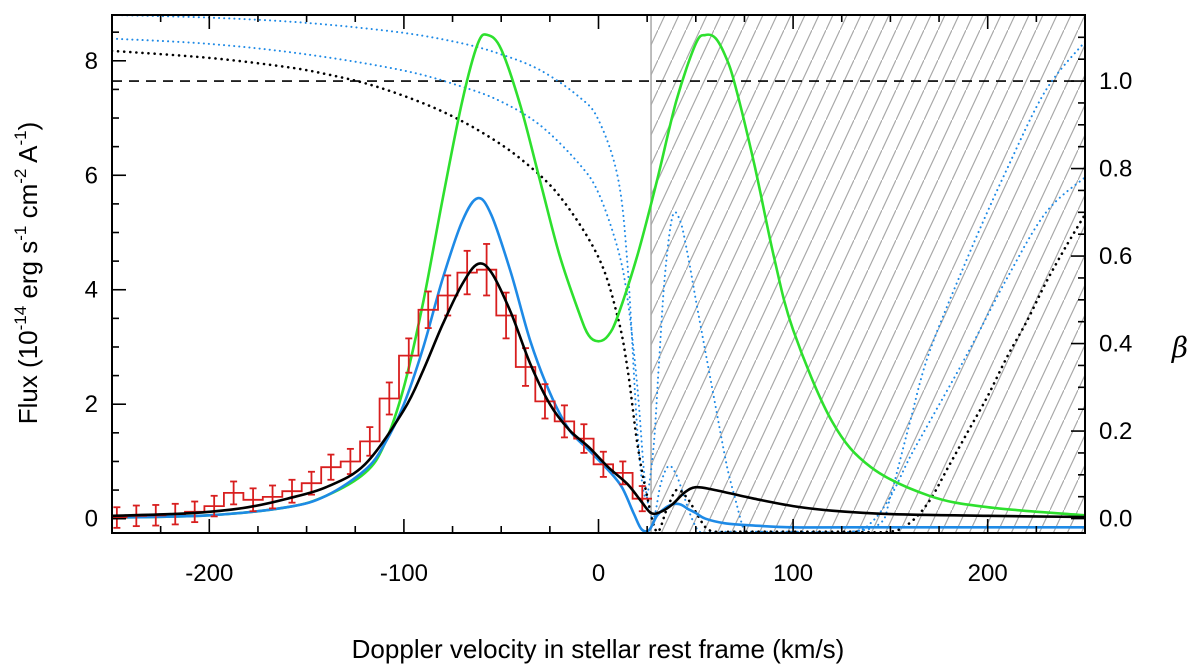 This screenshot has height=669, width=1200. Describe the element at coordinates (988, 573) in the screenshot. I see `x-tick-label: 200` at that location.